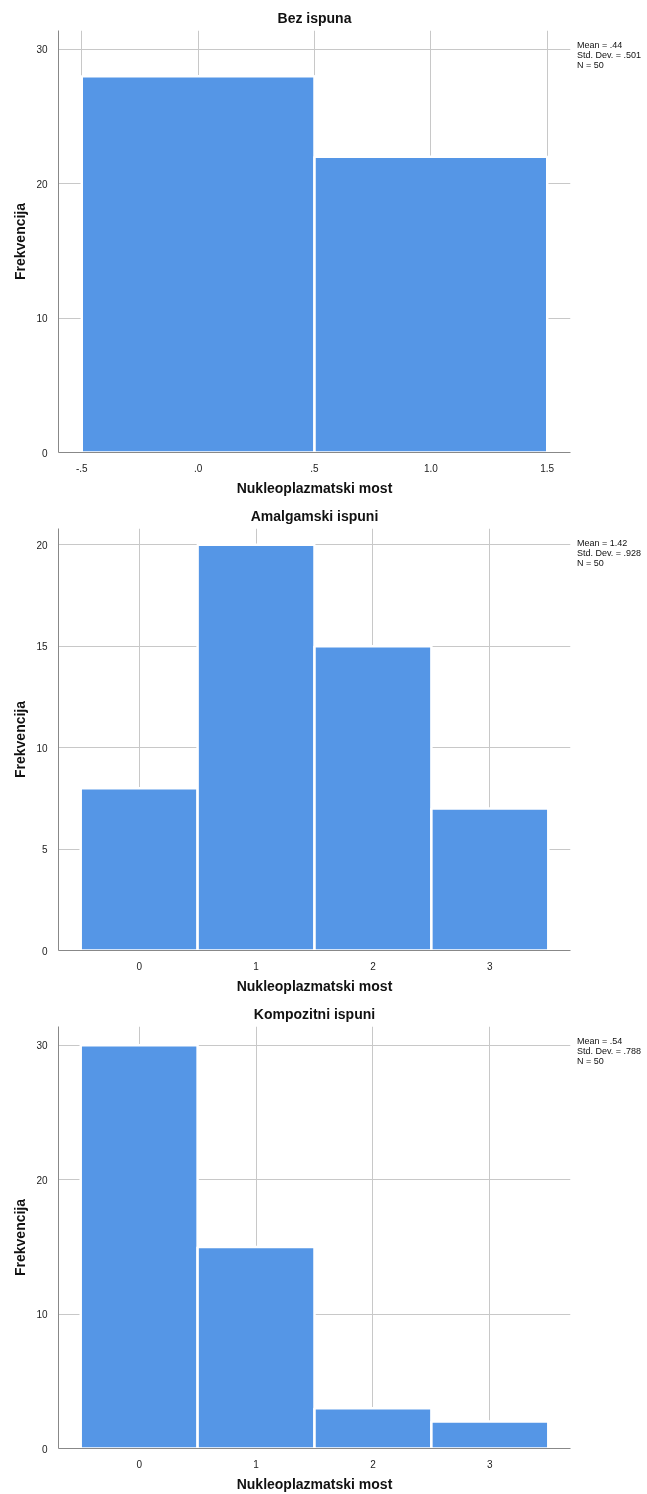 This screenshot has height=1494, width=647. What do you see at coordinates (314, 17) in the screenshot?
I see `chart-title: Bez ispuna` at bounding box center [314, 17].